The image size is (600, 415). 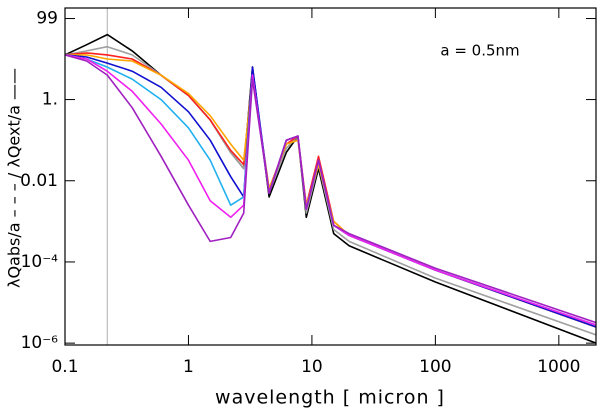 What do you see at coordinates (330, 398) in the screenshot?
I see `x-axis-label: wavelength [ micron ]` at bounding box center [330, 398].